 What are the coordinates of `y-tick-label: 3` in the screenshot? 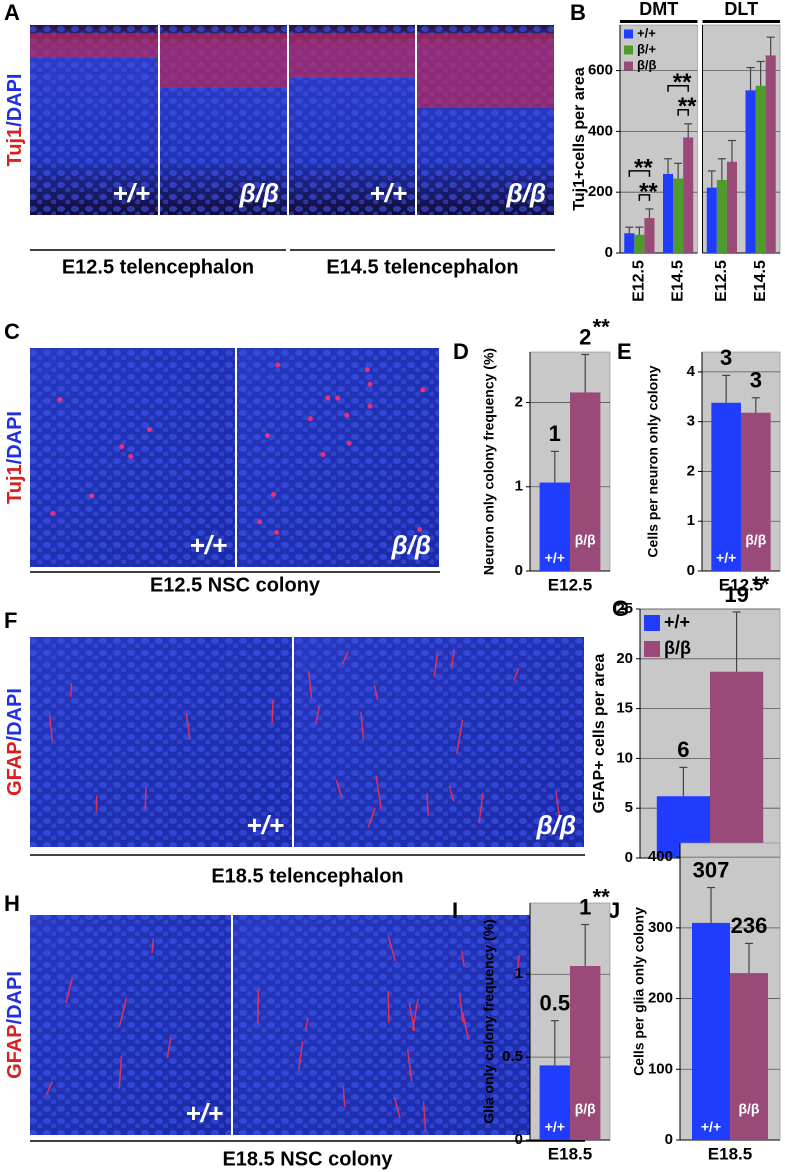 It's located at (691, 421).